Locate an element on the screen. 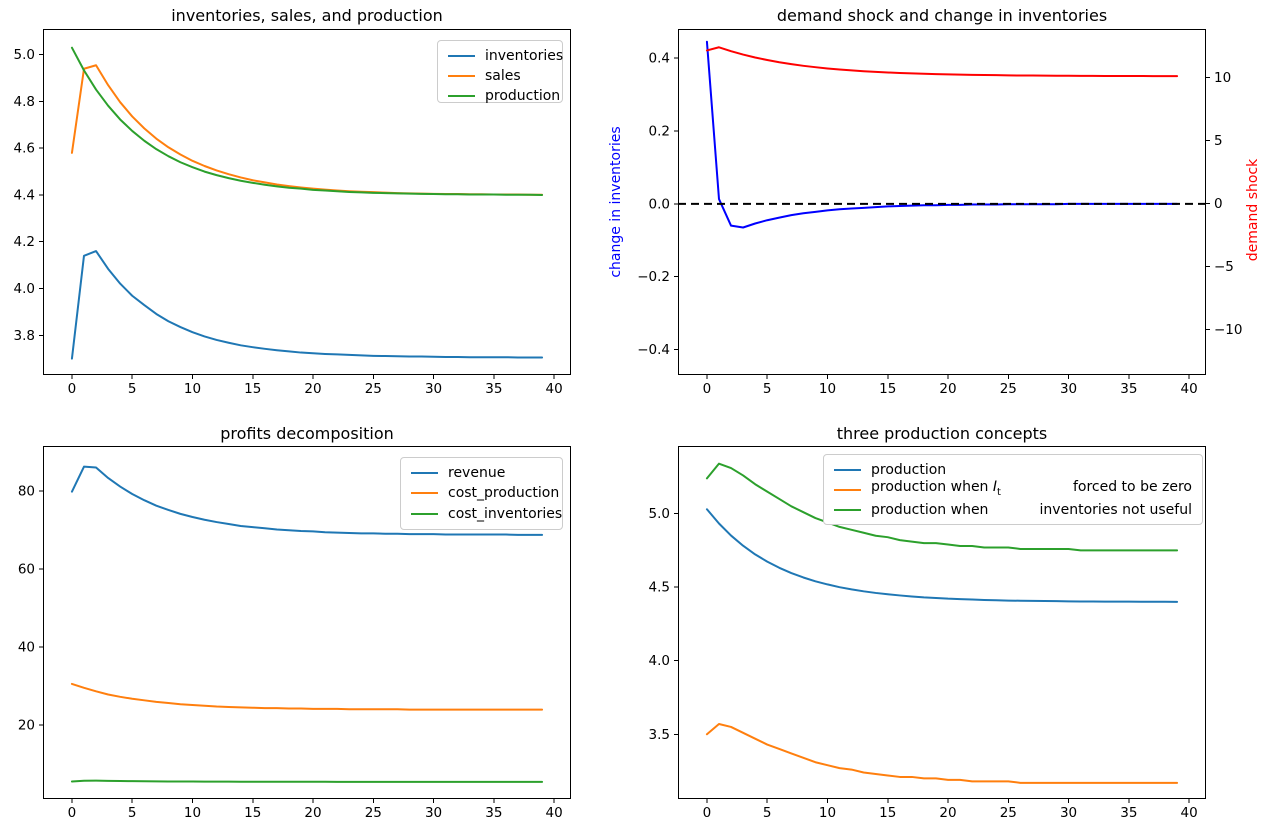  legend-item: production when It forced to be zero is located at coordinates (1013, 489).